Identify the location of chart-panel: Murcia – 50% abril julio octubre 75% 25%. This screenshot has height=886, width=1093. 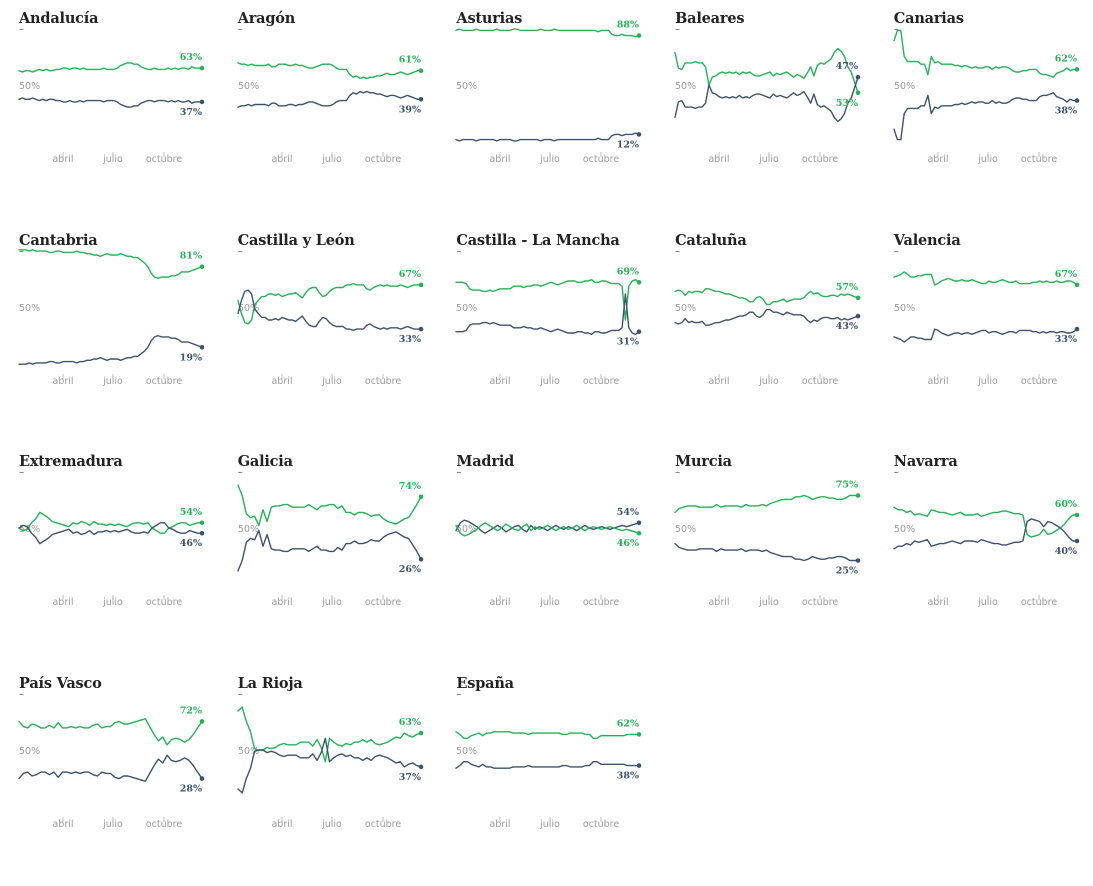
(765, 553).